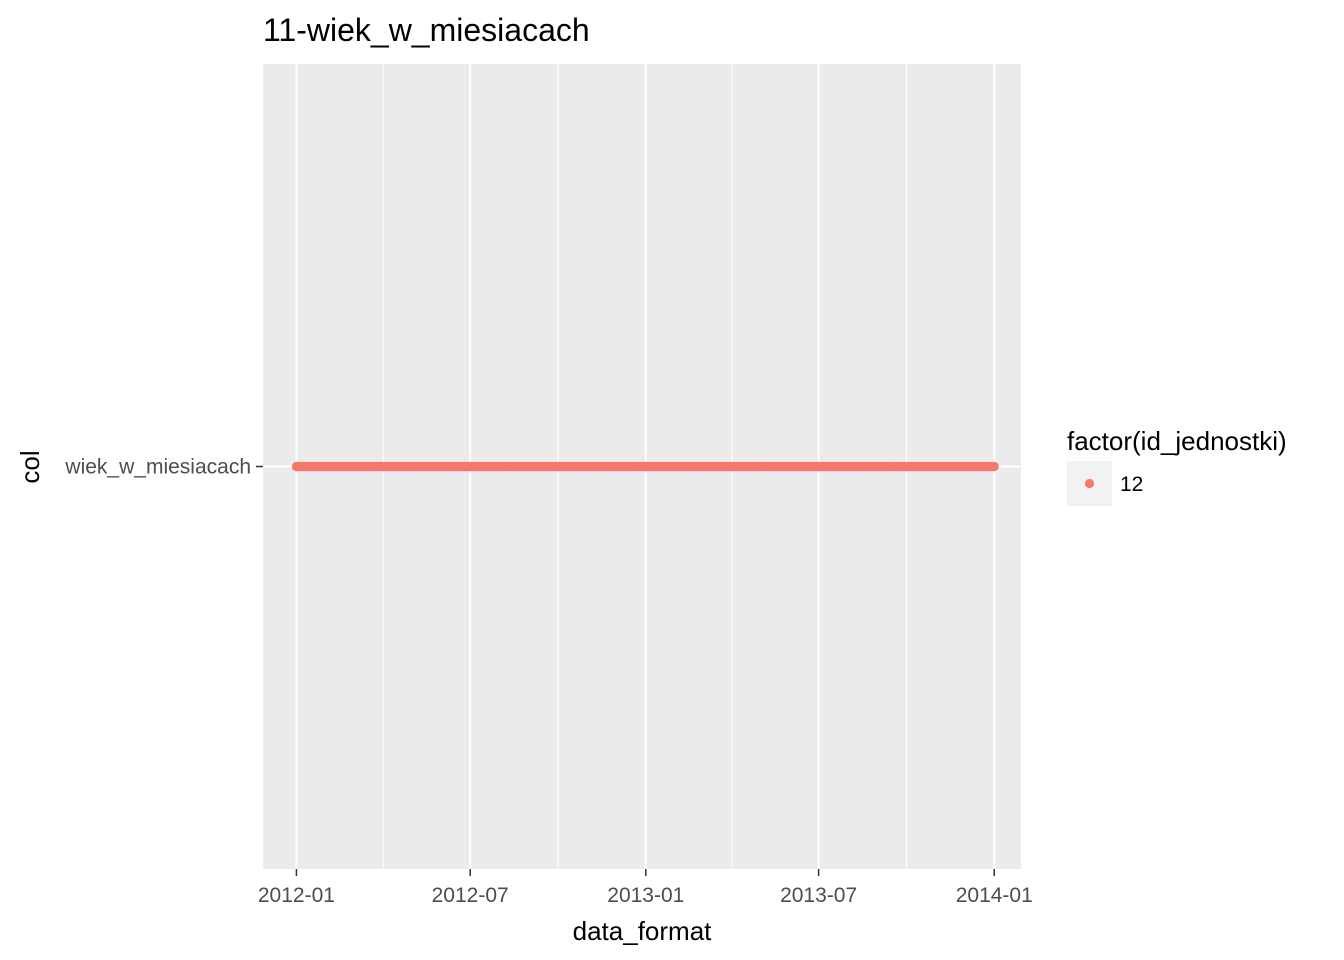 The width and height of the screenshot is (1344, 960). What do you see at coordinates (994, 895) in the screenshot?
I see `x-tick-label: 2014-01` at bounding box center [994, 895].